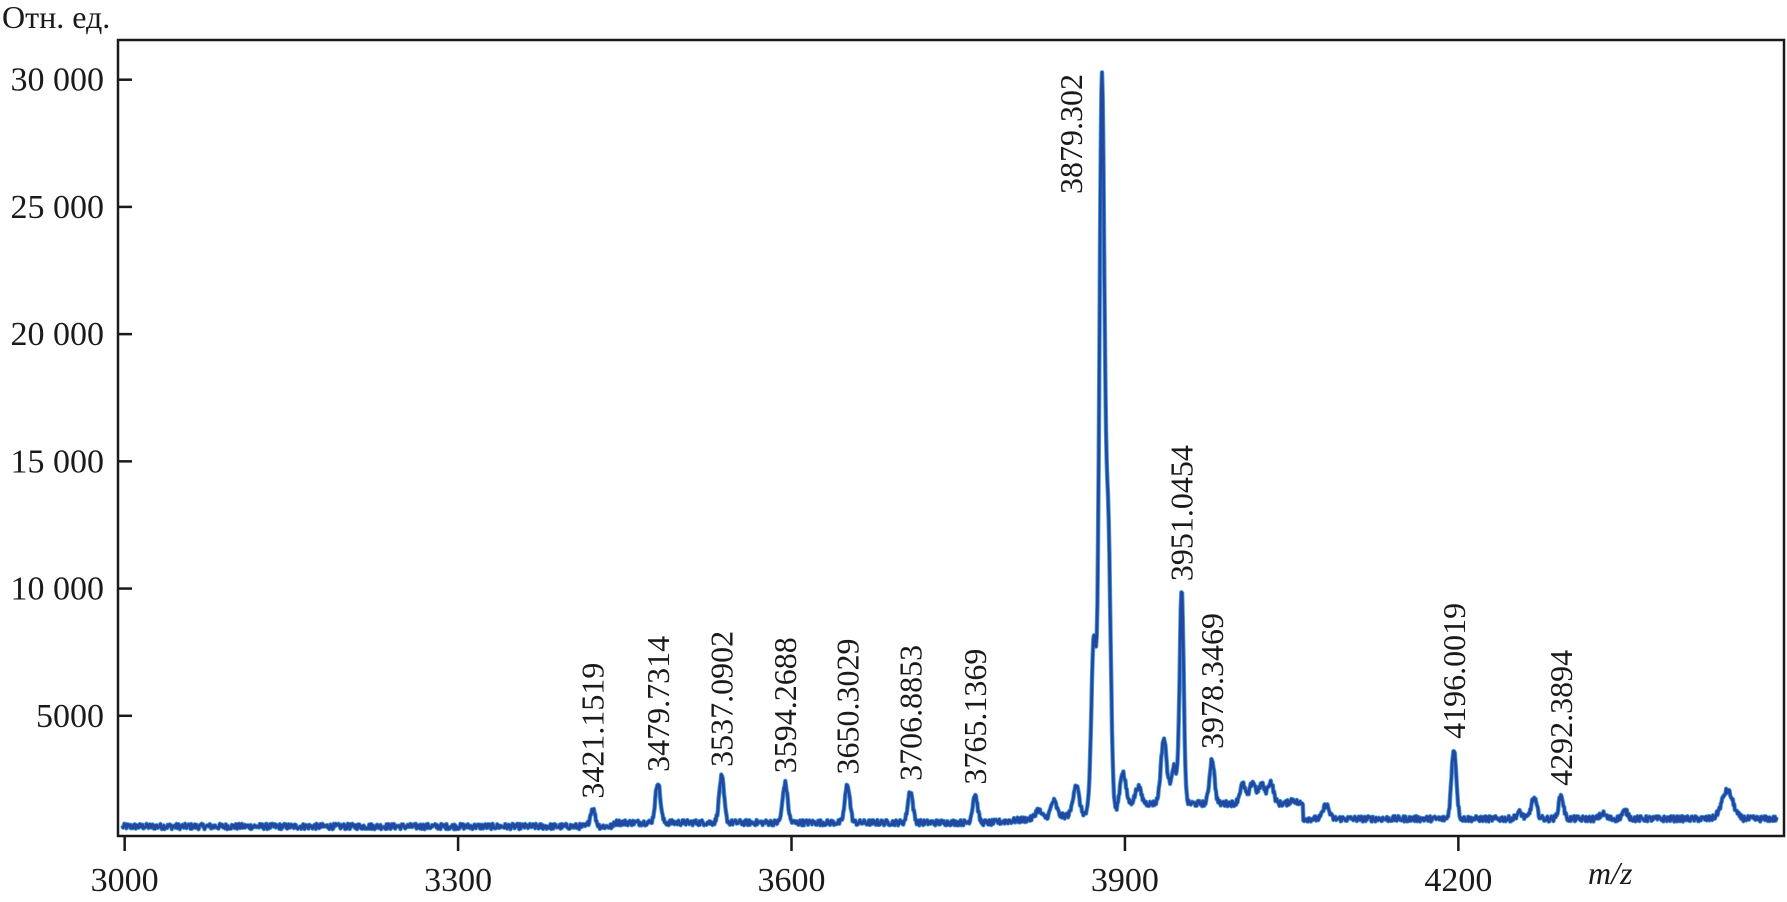 This screenshot has width=1787, height=902. What do you see at coordinates (785, 705) in the screenshot?
I see `peak-label: 3594.2688` at bounding box center [785, 705].